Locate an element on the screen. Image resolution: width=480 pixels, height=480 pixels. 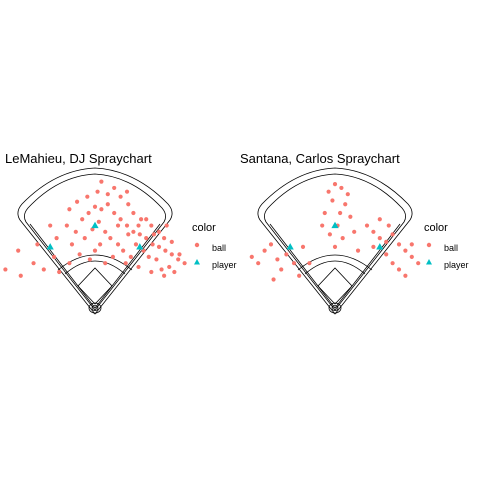
outfield-wall is located at coordinates (95, 241).